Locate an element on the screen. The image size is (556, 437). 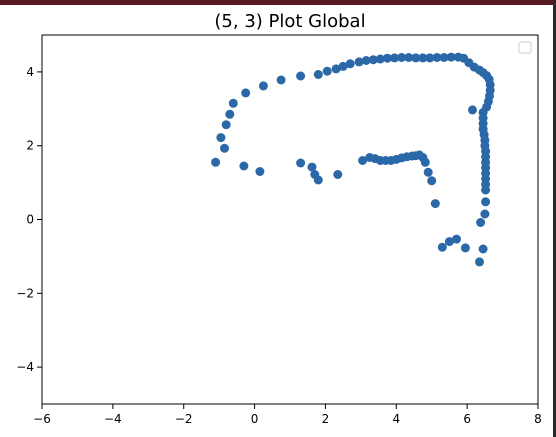
y-tick-label: −2 is located at coordinates (25, 293).